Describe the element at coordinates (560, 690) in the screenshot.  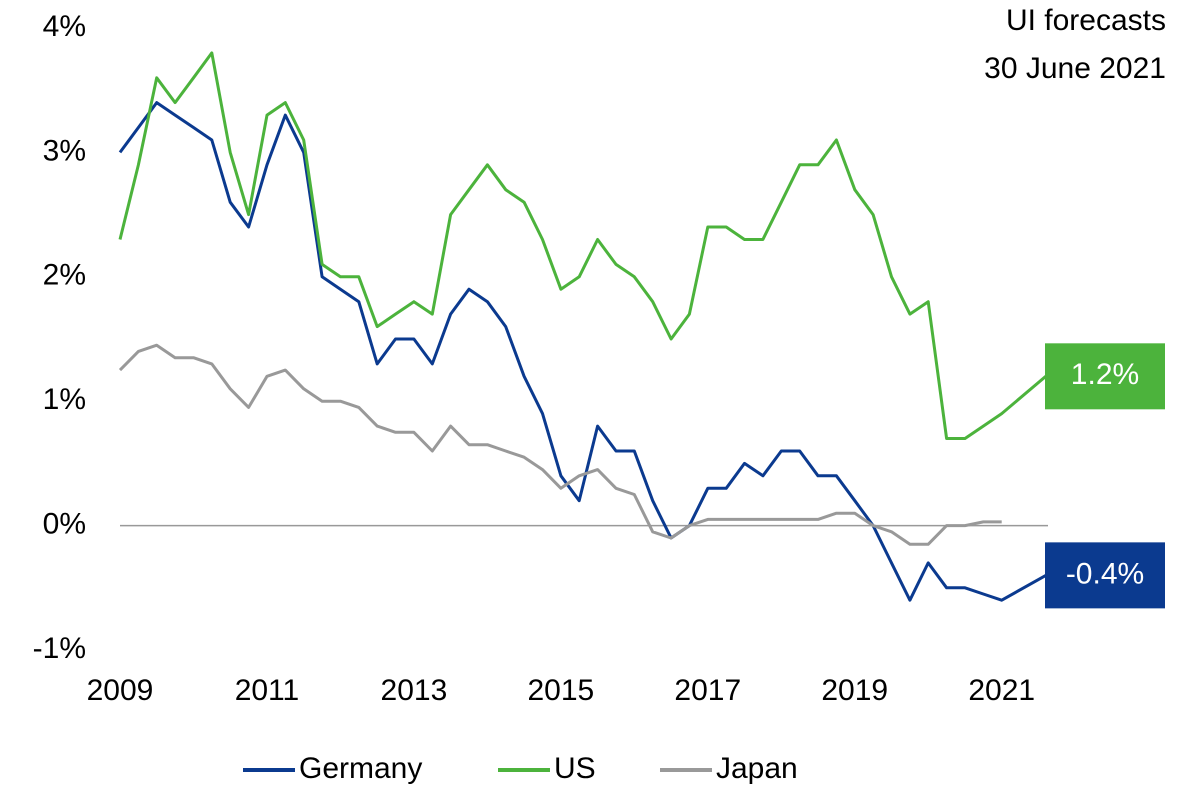
I see `x-tick-label: 2015` at that location.